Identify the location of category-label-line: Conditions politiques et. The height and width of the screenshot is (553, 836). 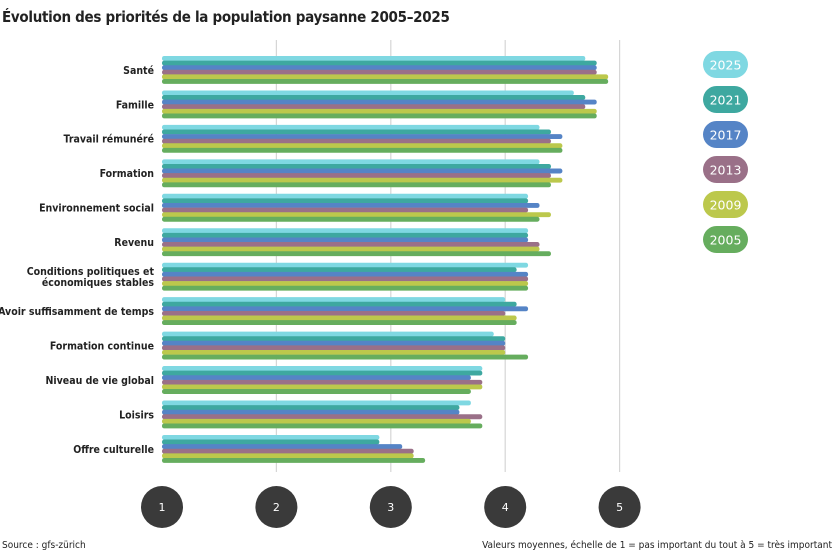
(91, 272).